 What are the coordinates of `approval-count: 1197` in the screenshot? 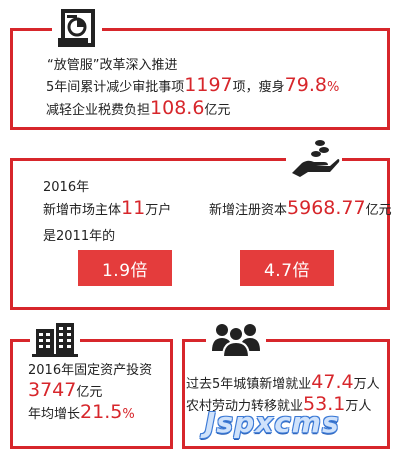 It's located at (208, 85).